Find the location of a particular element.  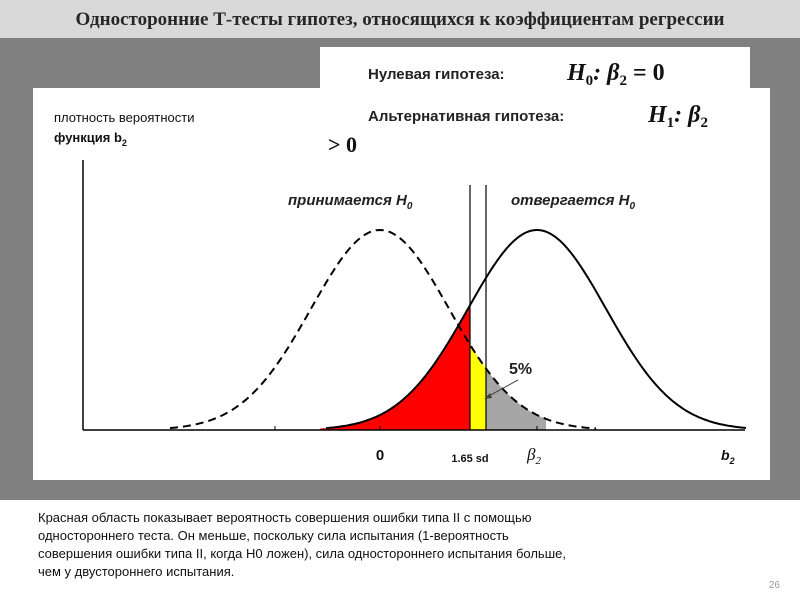

reject-label: отвергается H0 is located at coordinates (573, 202).